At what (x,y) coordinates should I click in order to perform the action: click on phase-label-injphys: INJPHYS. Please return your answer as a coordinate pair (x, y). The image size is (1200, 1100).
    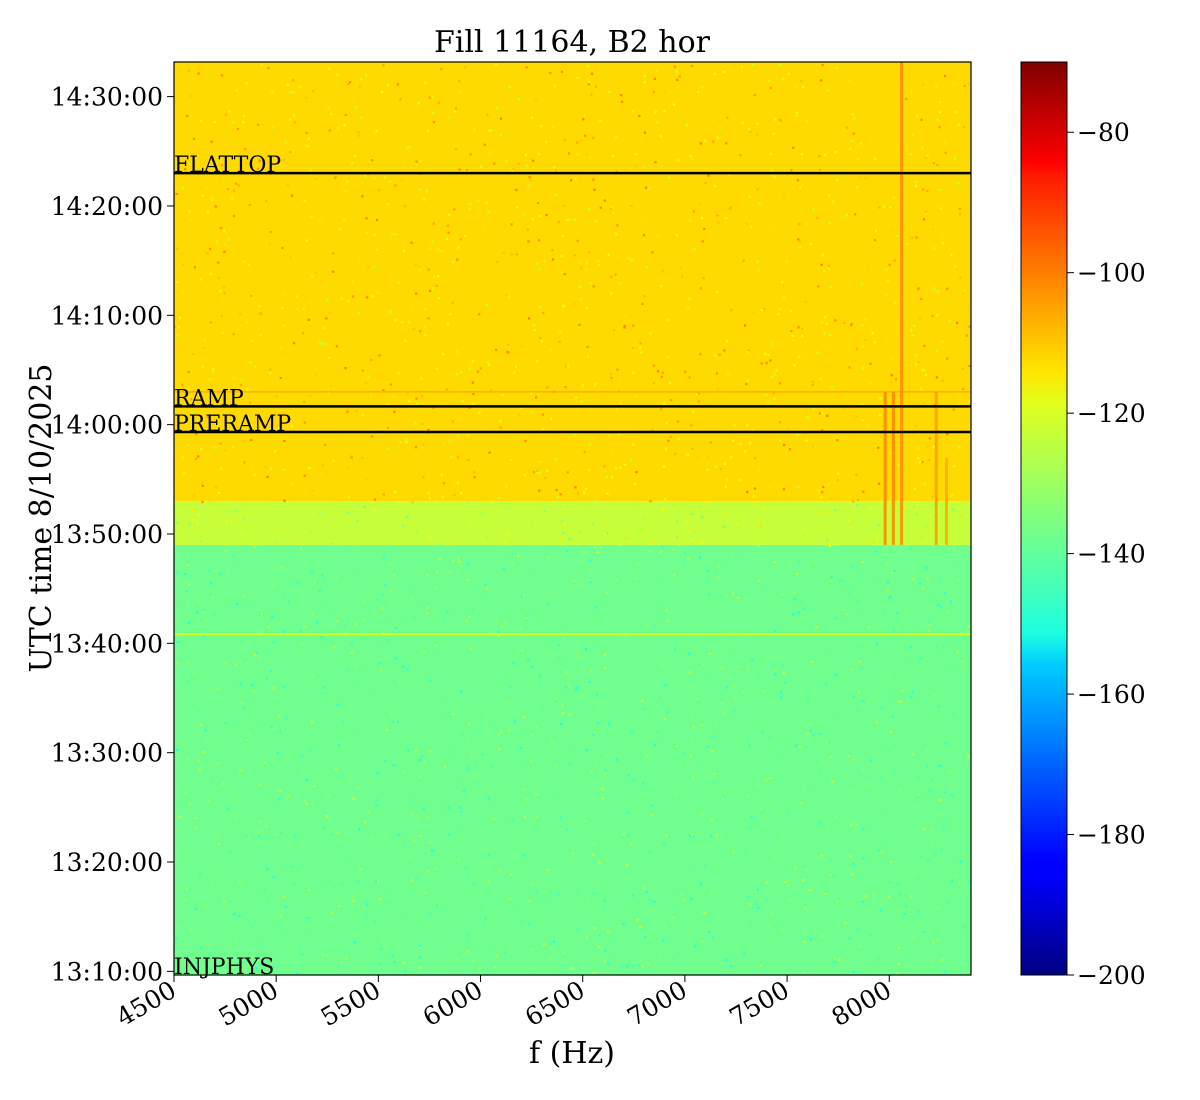
    Looking at the image, I should click on (224, 967).